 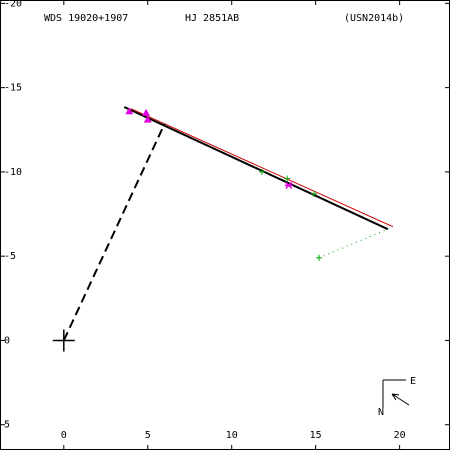 What do you see at coordinates (232, 435) in the screenshot?
I see `x-tick-label: 10` at bounding box center [232, 435].